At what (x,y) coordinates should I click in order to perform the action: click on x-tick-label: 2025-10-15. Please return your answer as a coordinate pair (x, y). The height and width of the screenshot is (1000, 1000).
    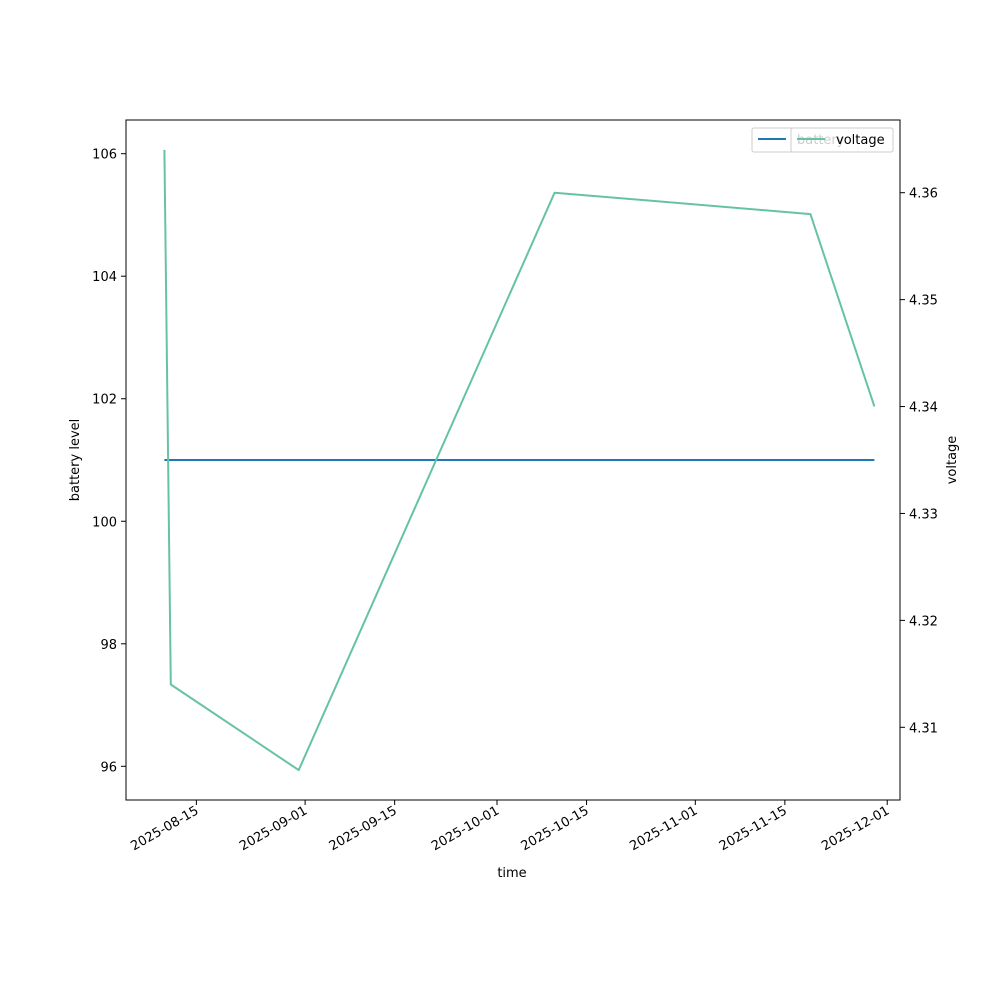
    Looking at the image, I should click on (555, 828).